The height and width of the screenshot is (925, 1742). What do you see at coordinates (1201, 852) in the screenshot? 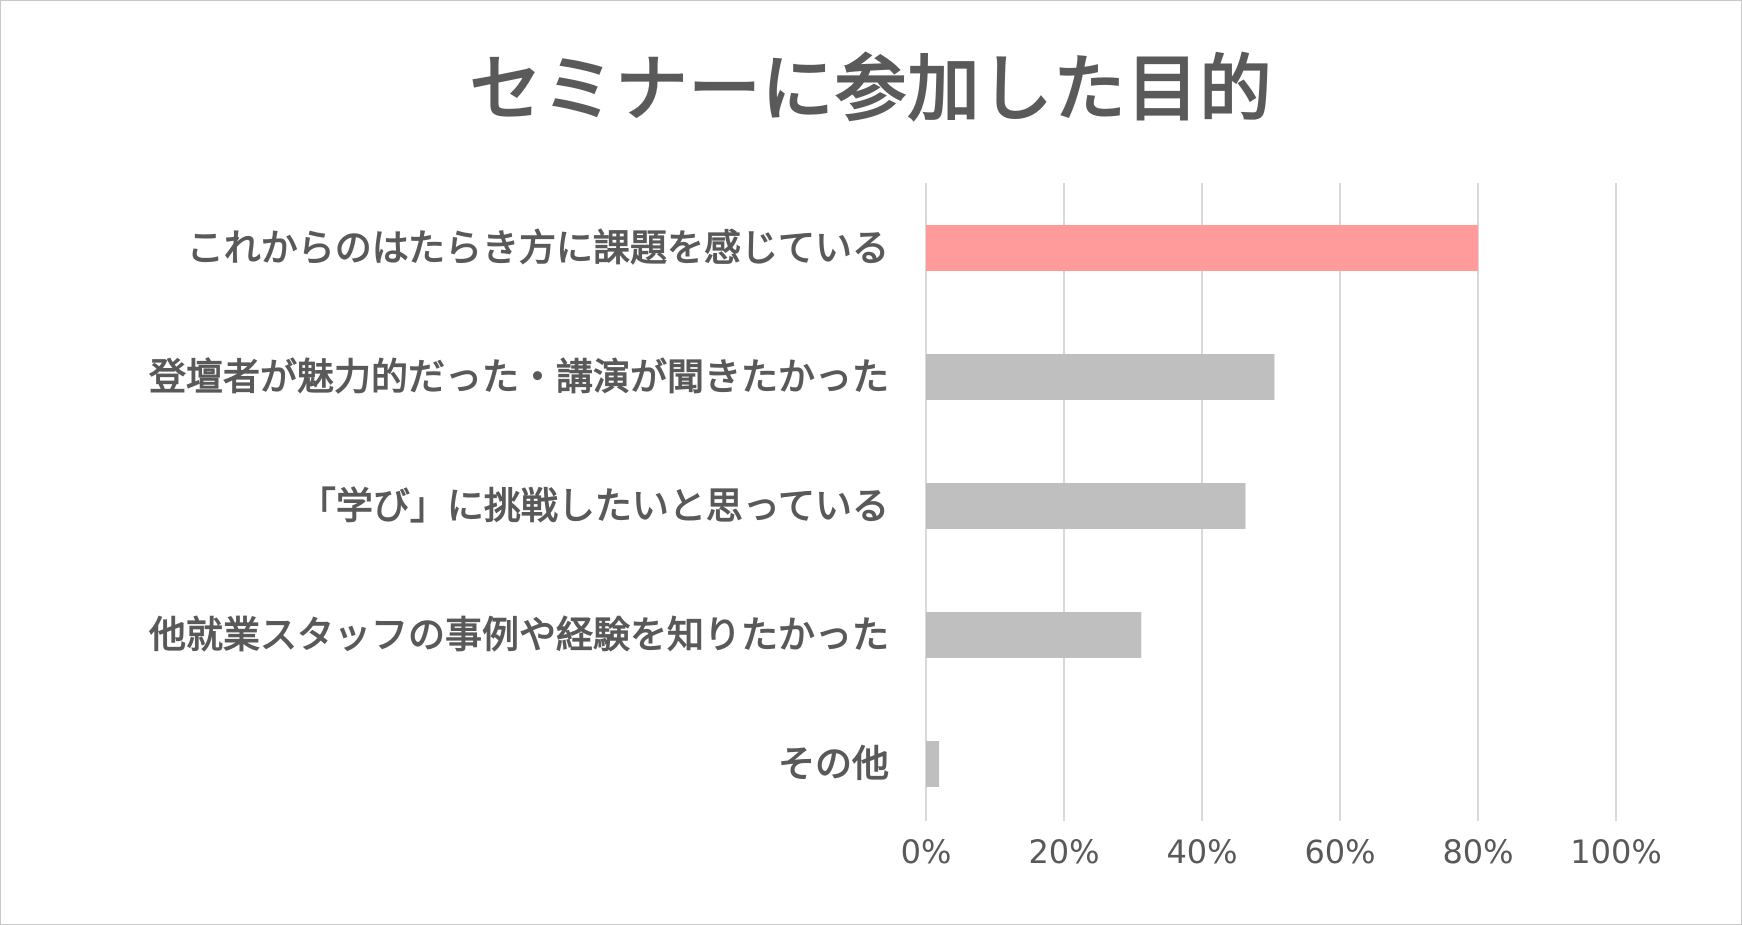
I see `x-tick-label: 40%` at bounding box center [1201, 852].